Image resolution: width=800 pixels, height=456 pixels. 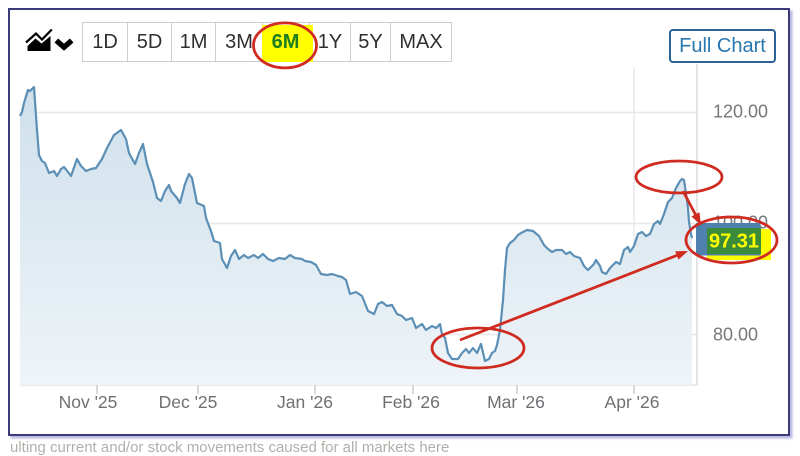 I want to click on svg-text: Dec '25, so click(x=188, y=402).